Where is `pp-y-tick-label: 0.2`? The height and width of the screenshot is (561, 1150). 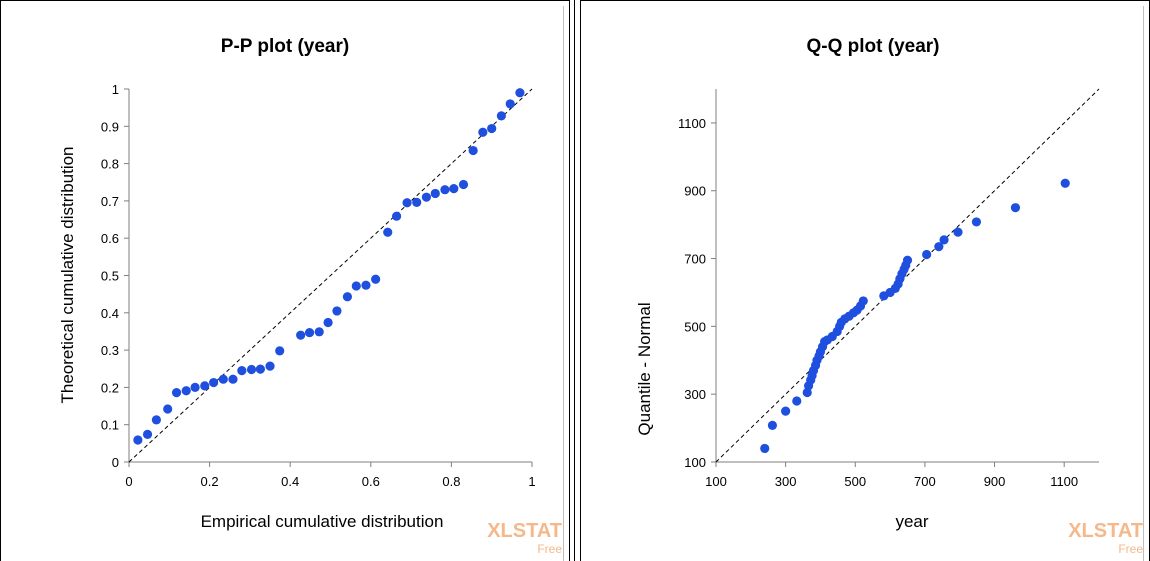
pp-y-tick-label: 0.2 is located at coordinates (110, 387).